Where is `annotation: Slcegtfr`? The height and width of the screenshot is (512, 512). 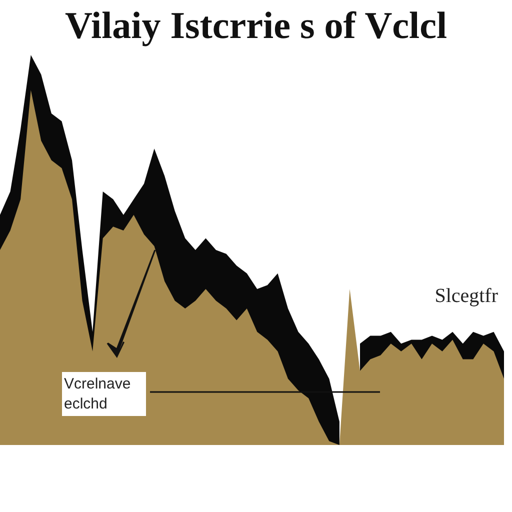
annotation: Slcegtfr is located at coordinates (466, 296).